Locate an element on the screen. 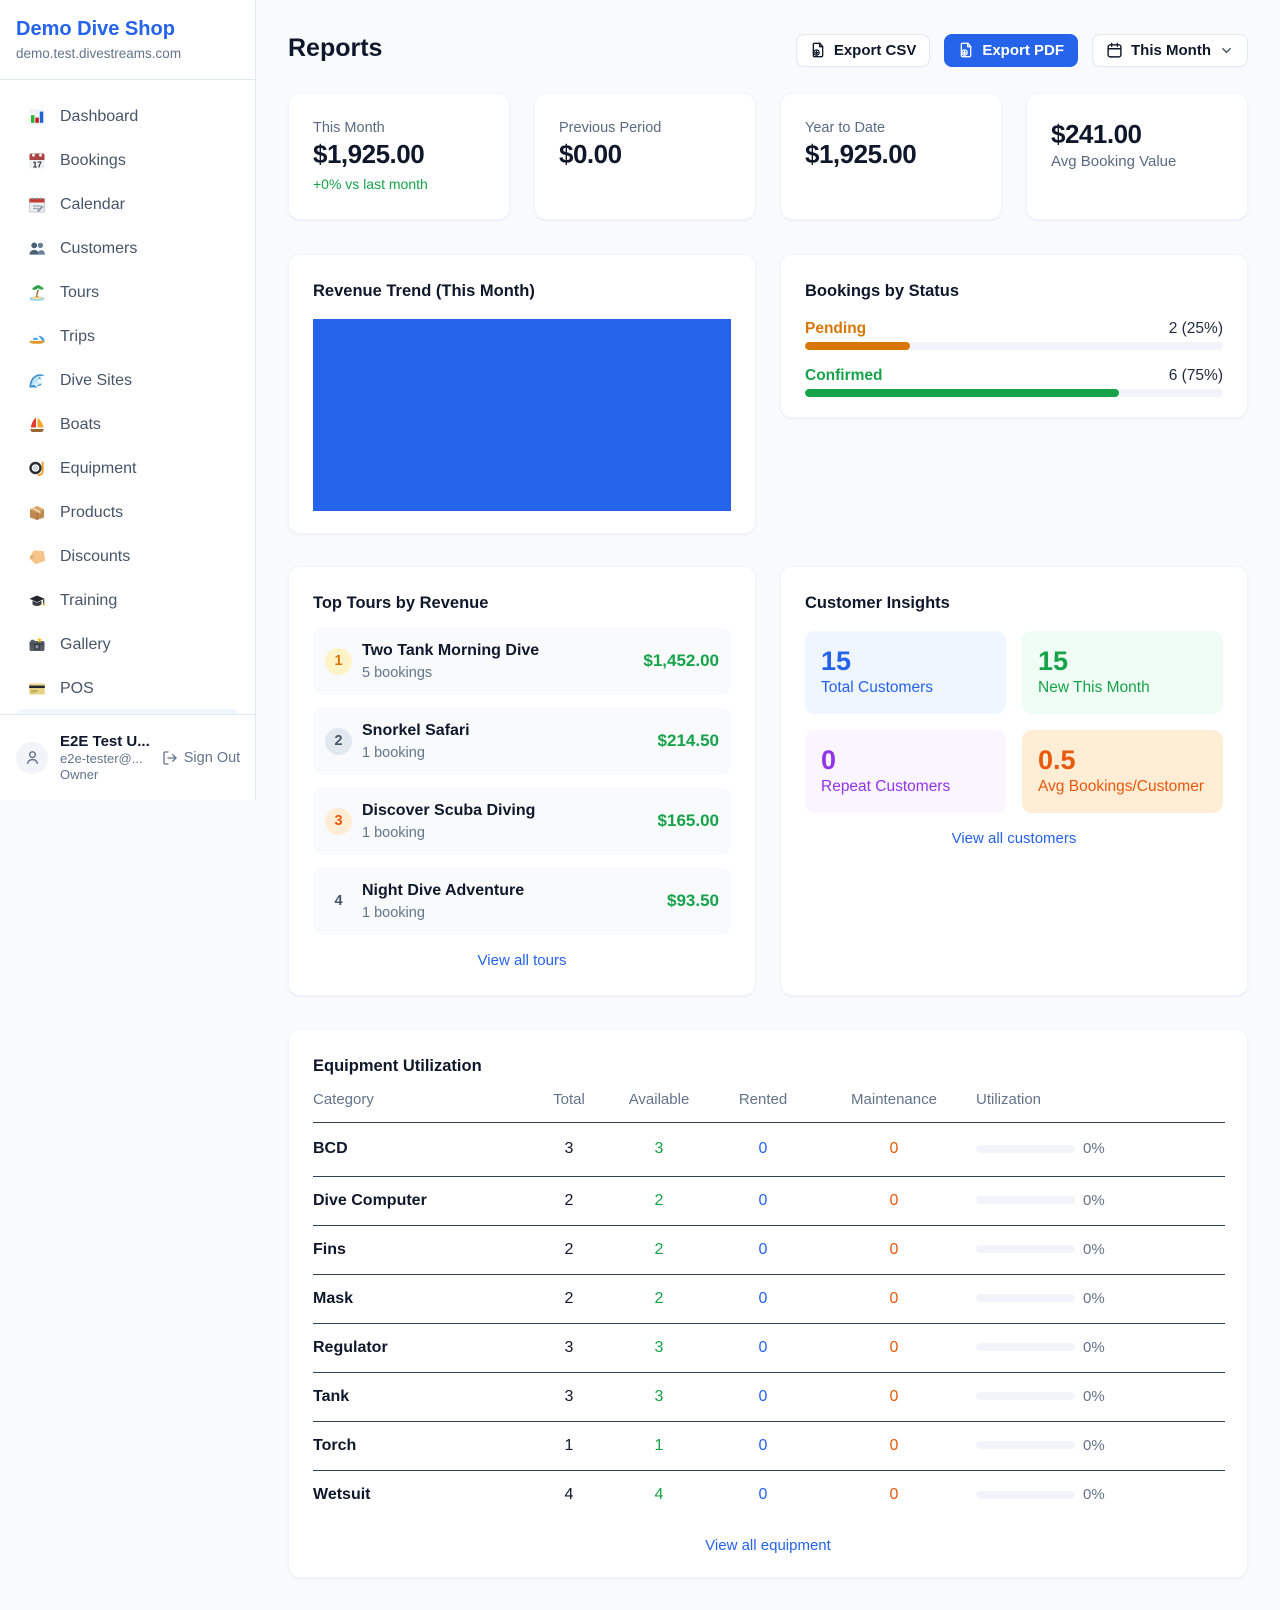  svg-text: 17 is located at coordinates (37, 164).